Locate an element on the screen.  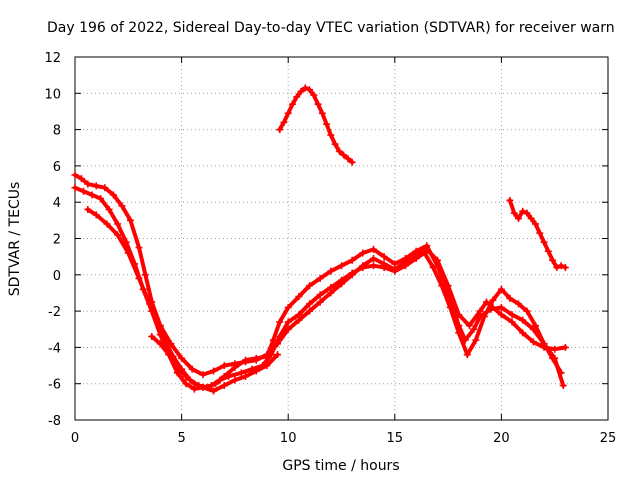
x-axis-label: GPS time / hours is located at coordinates (340, 466).